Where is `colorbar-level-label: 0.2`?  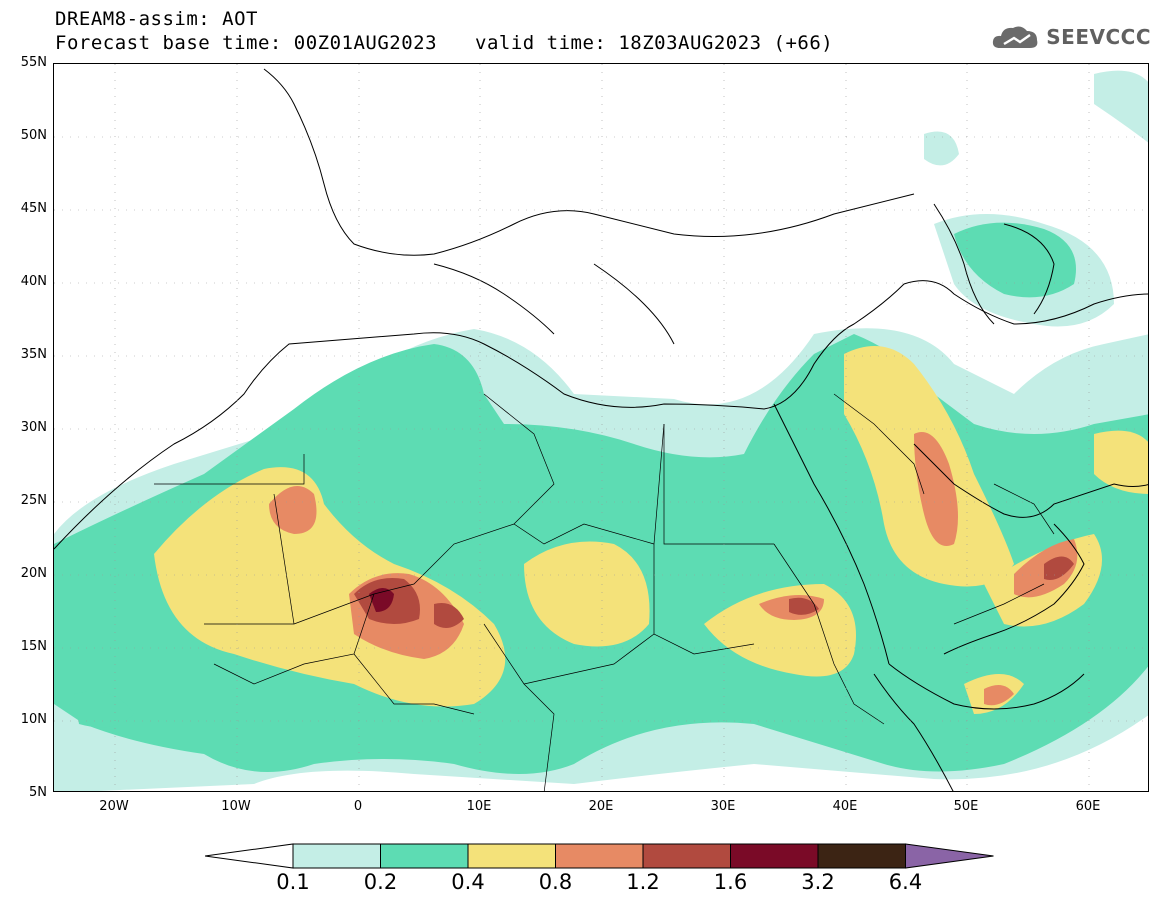 colorbar-level-label: 0.2 is located at coordinates (380, 882).